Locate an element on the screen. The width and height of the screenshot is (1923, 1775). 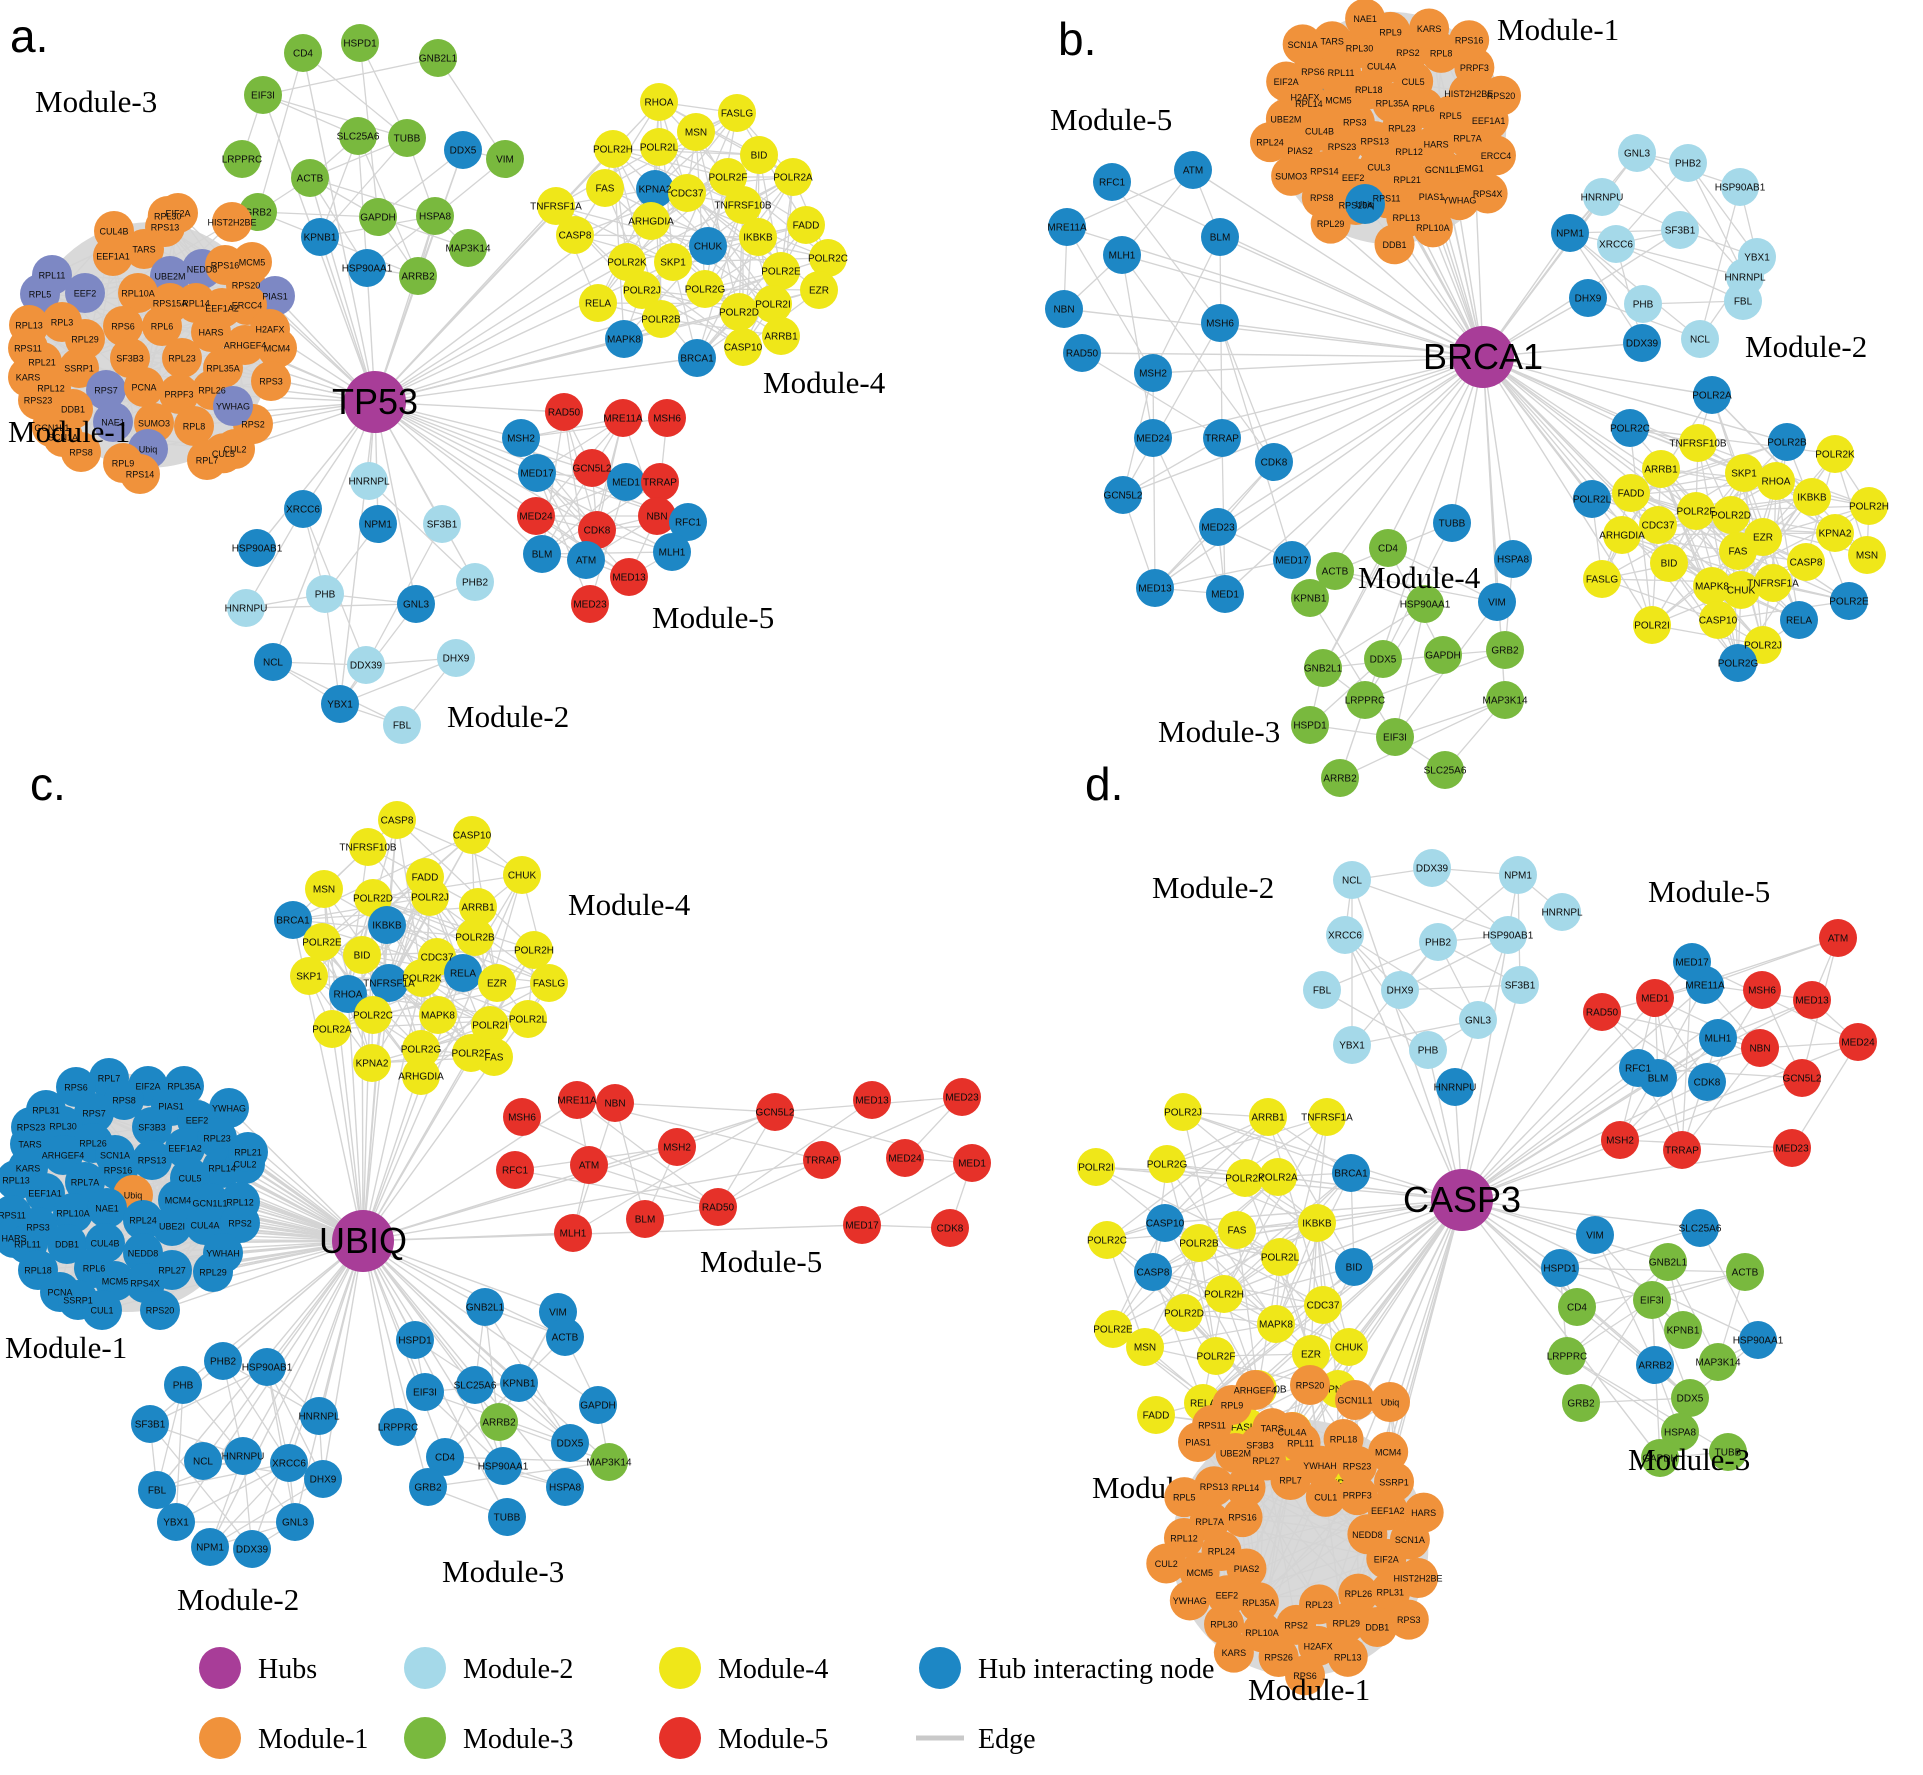
node-ARRB2 is located at coordinates (499, 1422).